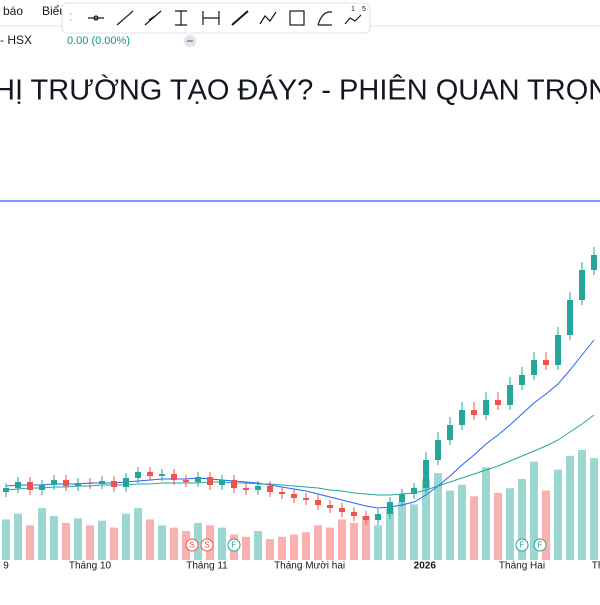 The image size is (600, 605). What do you see at coordinates (364, 9) in the screenshot?
I see `badge: 5` at bounding box center [364, 9].